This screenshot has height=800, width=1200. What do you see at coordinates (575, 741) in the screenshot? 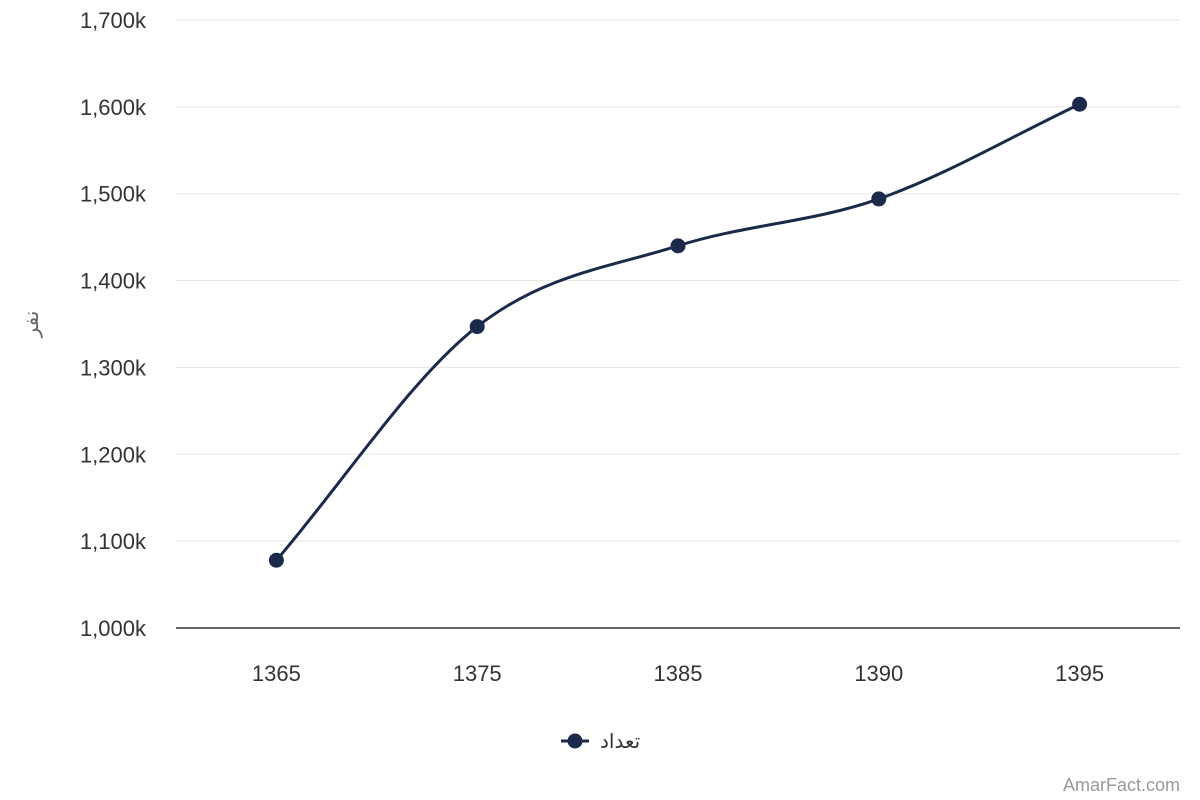
I see `legend-dot-marker` at bounding box center [575, 741].